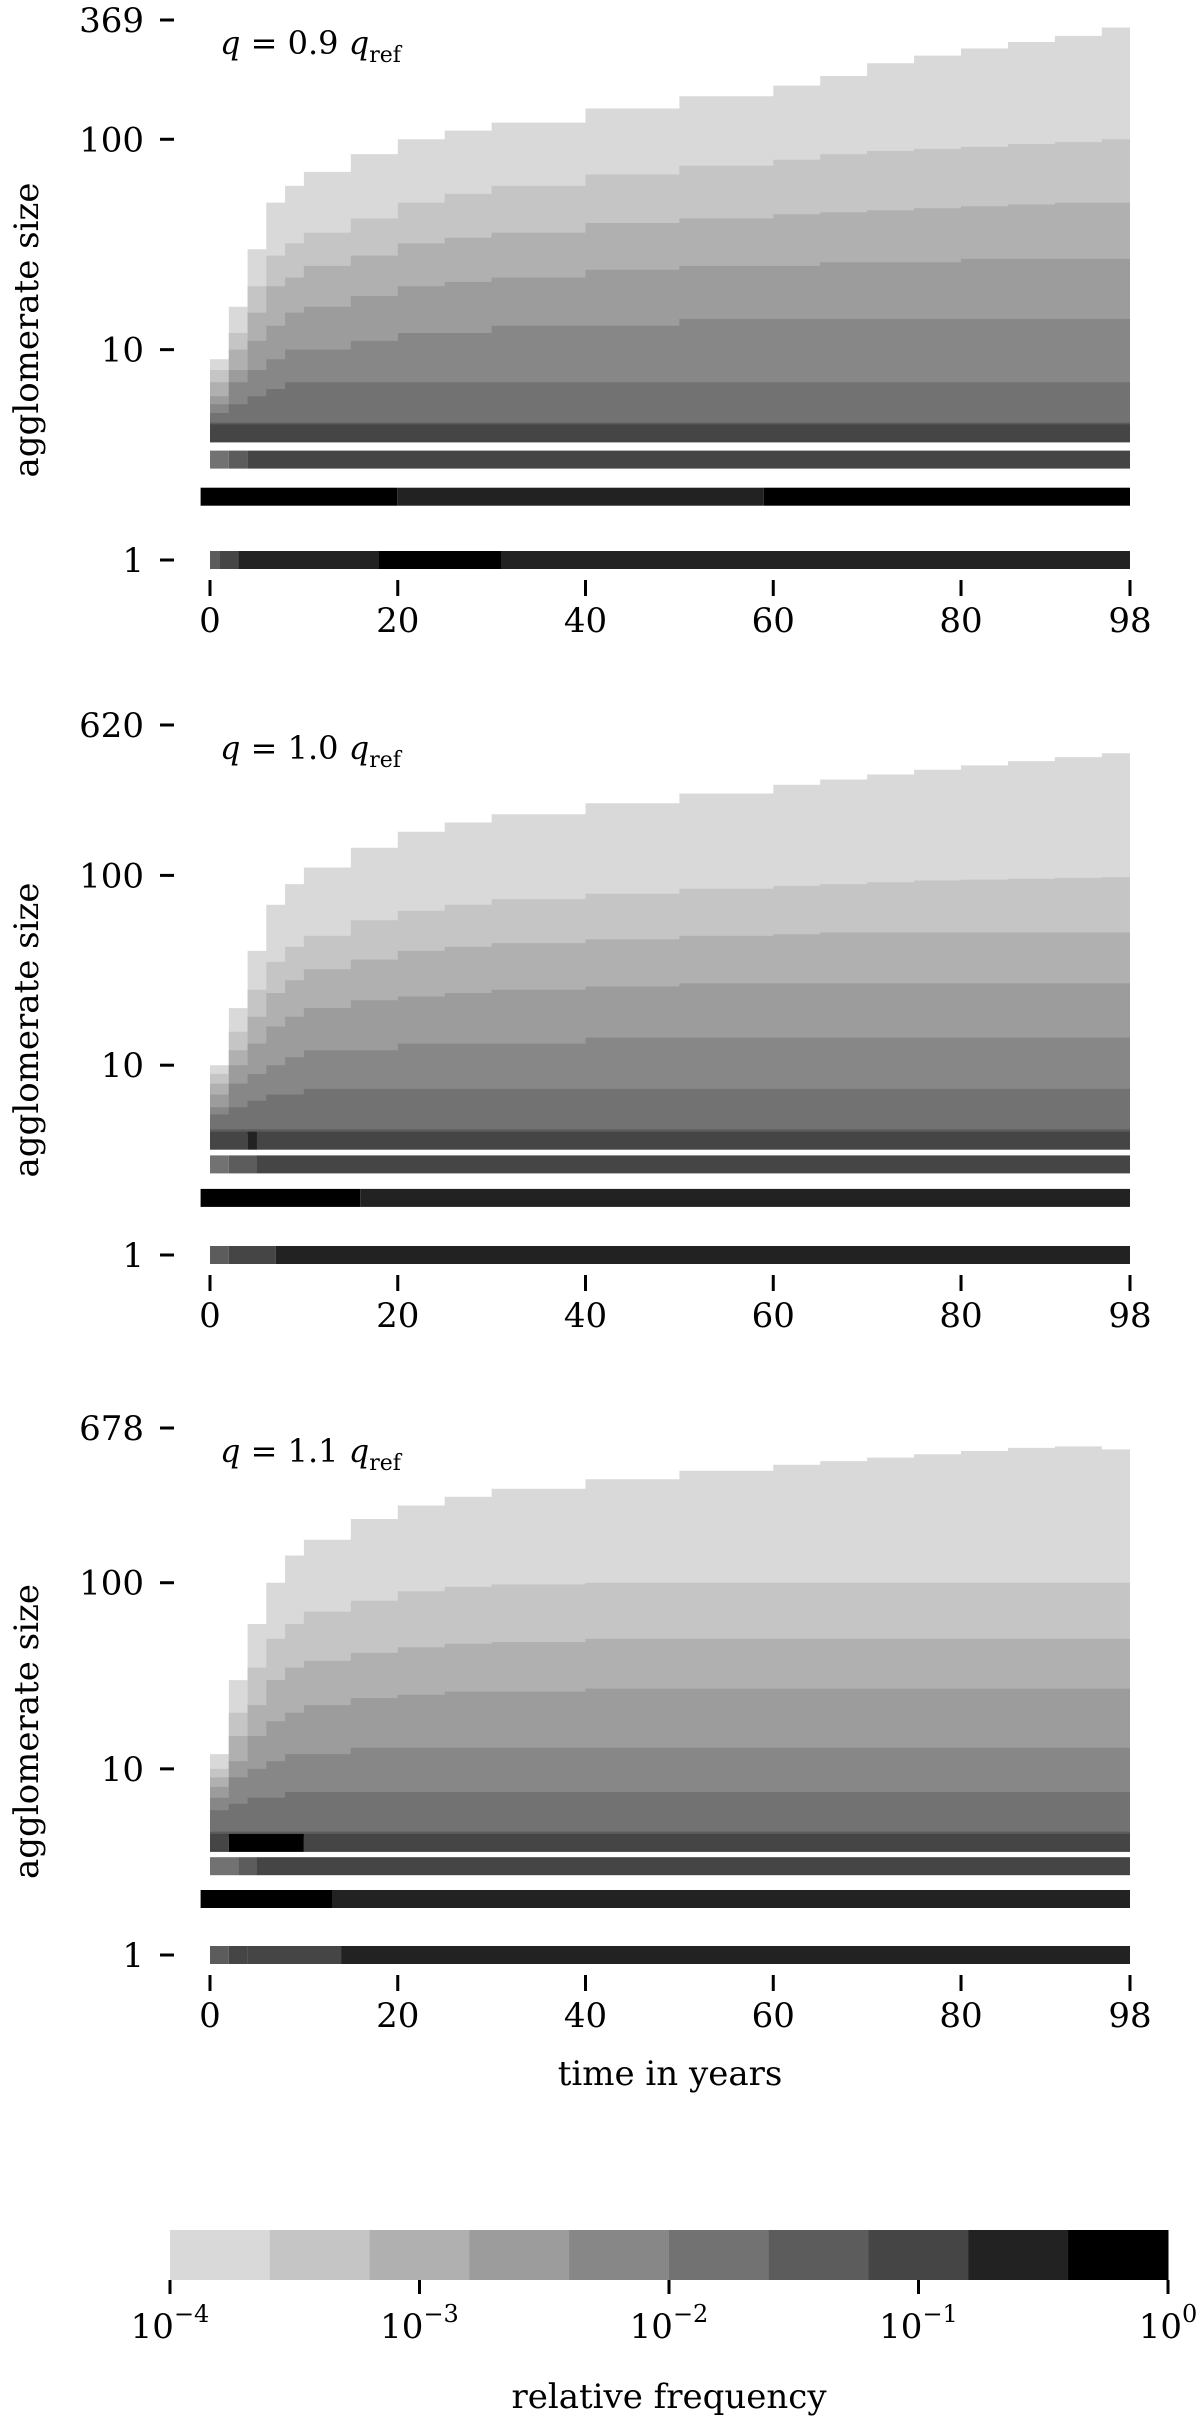 The width and height of the screenshot is (1200, 2418). I want to click on colorbar-label: relative frequency, so click(669, 2397).